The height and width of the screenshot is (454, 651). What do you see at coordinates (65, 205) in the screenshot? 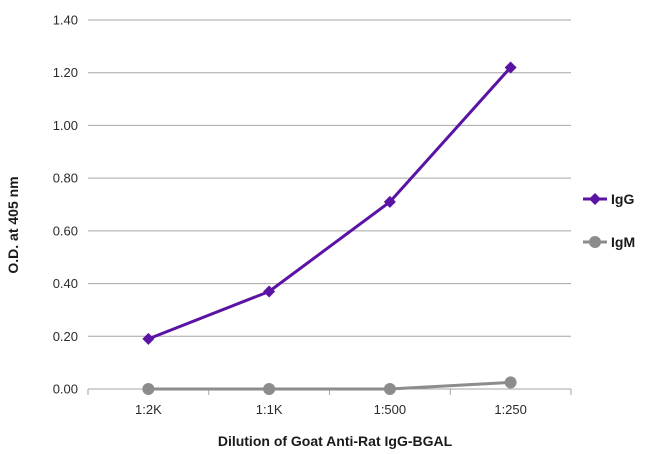
I see `y-axis-ticks: 0.00 0.20 0.40 0.60 0.80 1.00 1.20 1.40` at bounding box center [65, 205].